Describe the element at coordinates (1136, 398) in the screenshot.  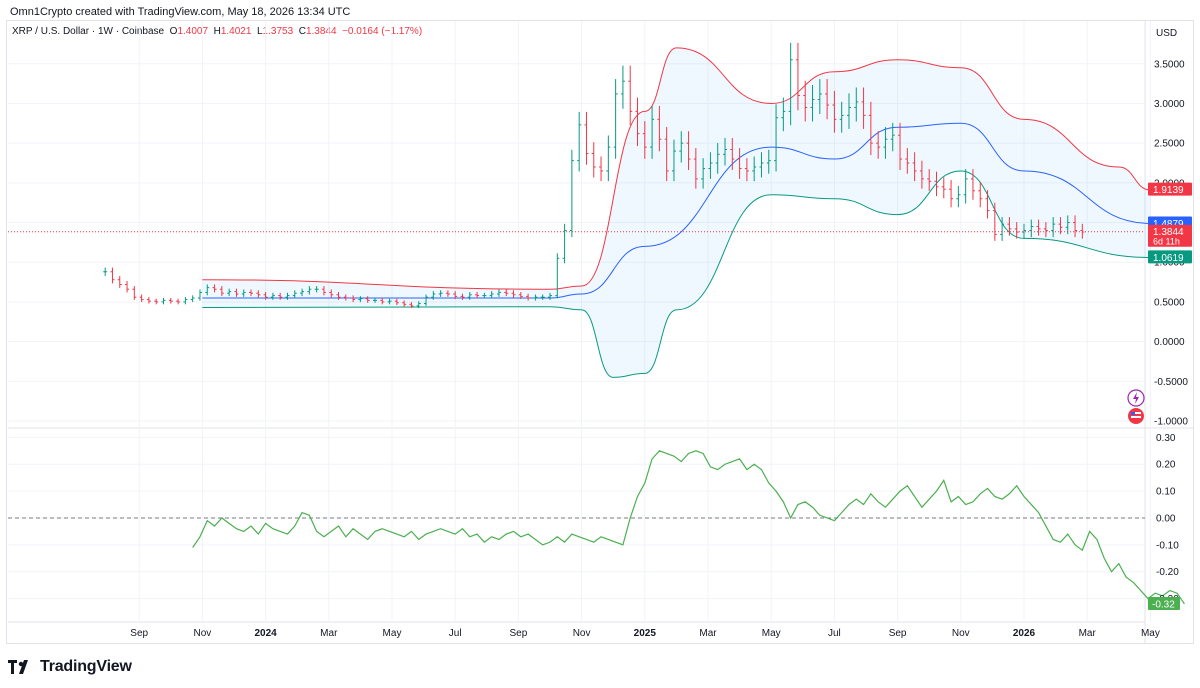
I see `lightning-icon` at that location.